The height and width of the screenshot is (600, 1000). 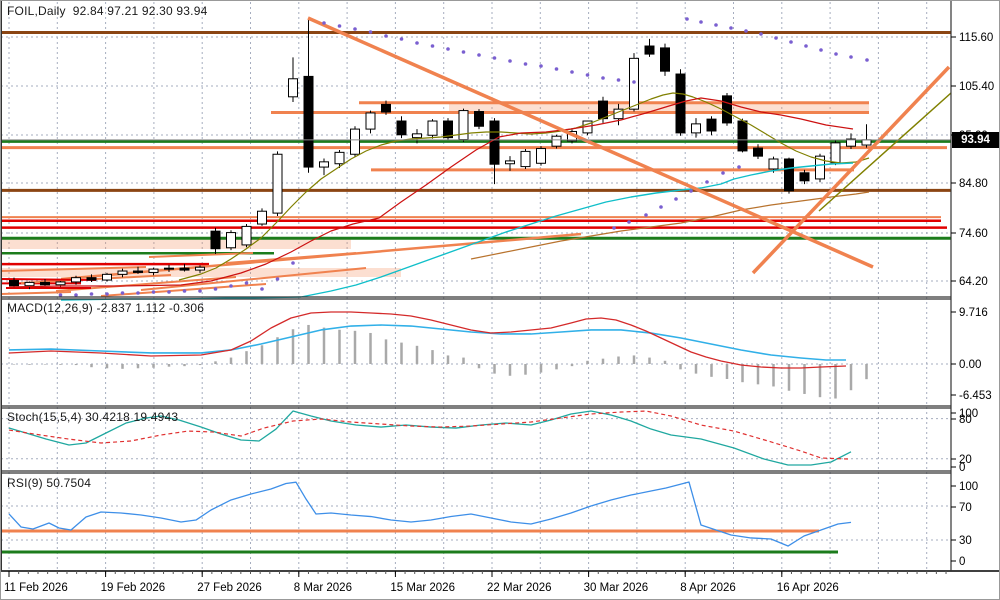 I want to click on main-panel-title: FOIL,Daily 92.84 97.21 92.30 93.94, so click(x=107, y=11).